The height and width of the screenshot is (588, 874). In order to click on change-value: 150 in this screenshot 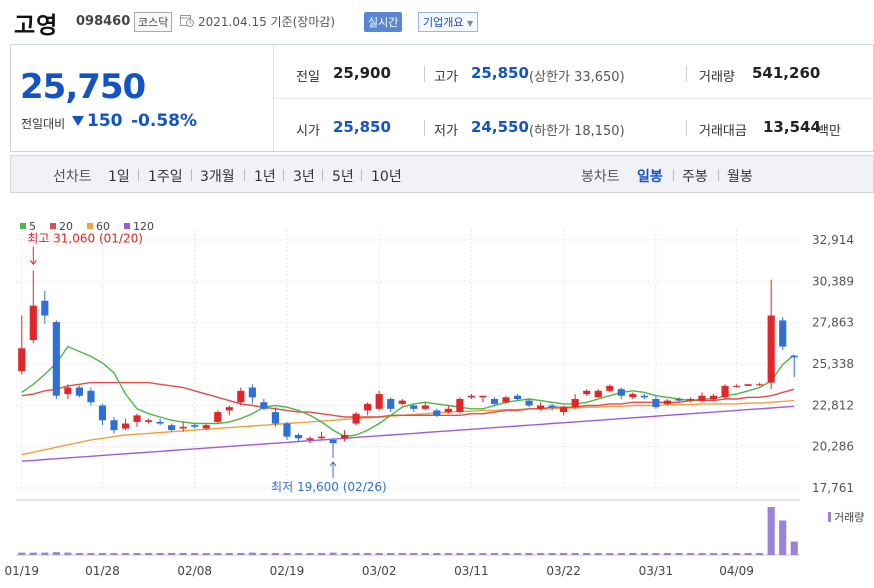, I will do `click(105, 121)`.